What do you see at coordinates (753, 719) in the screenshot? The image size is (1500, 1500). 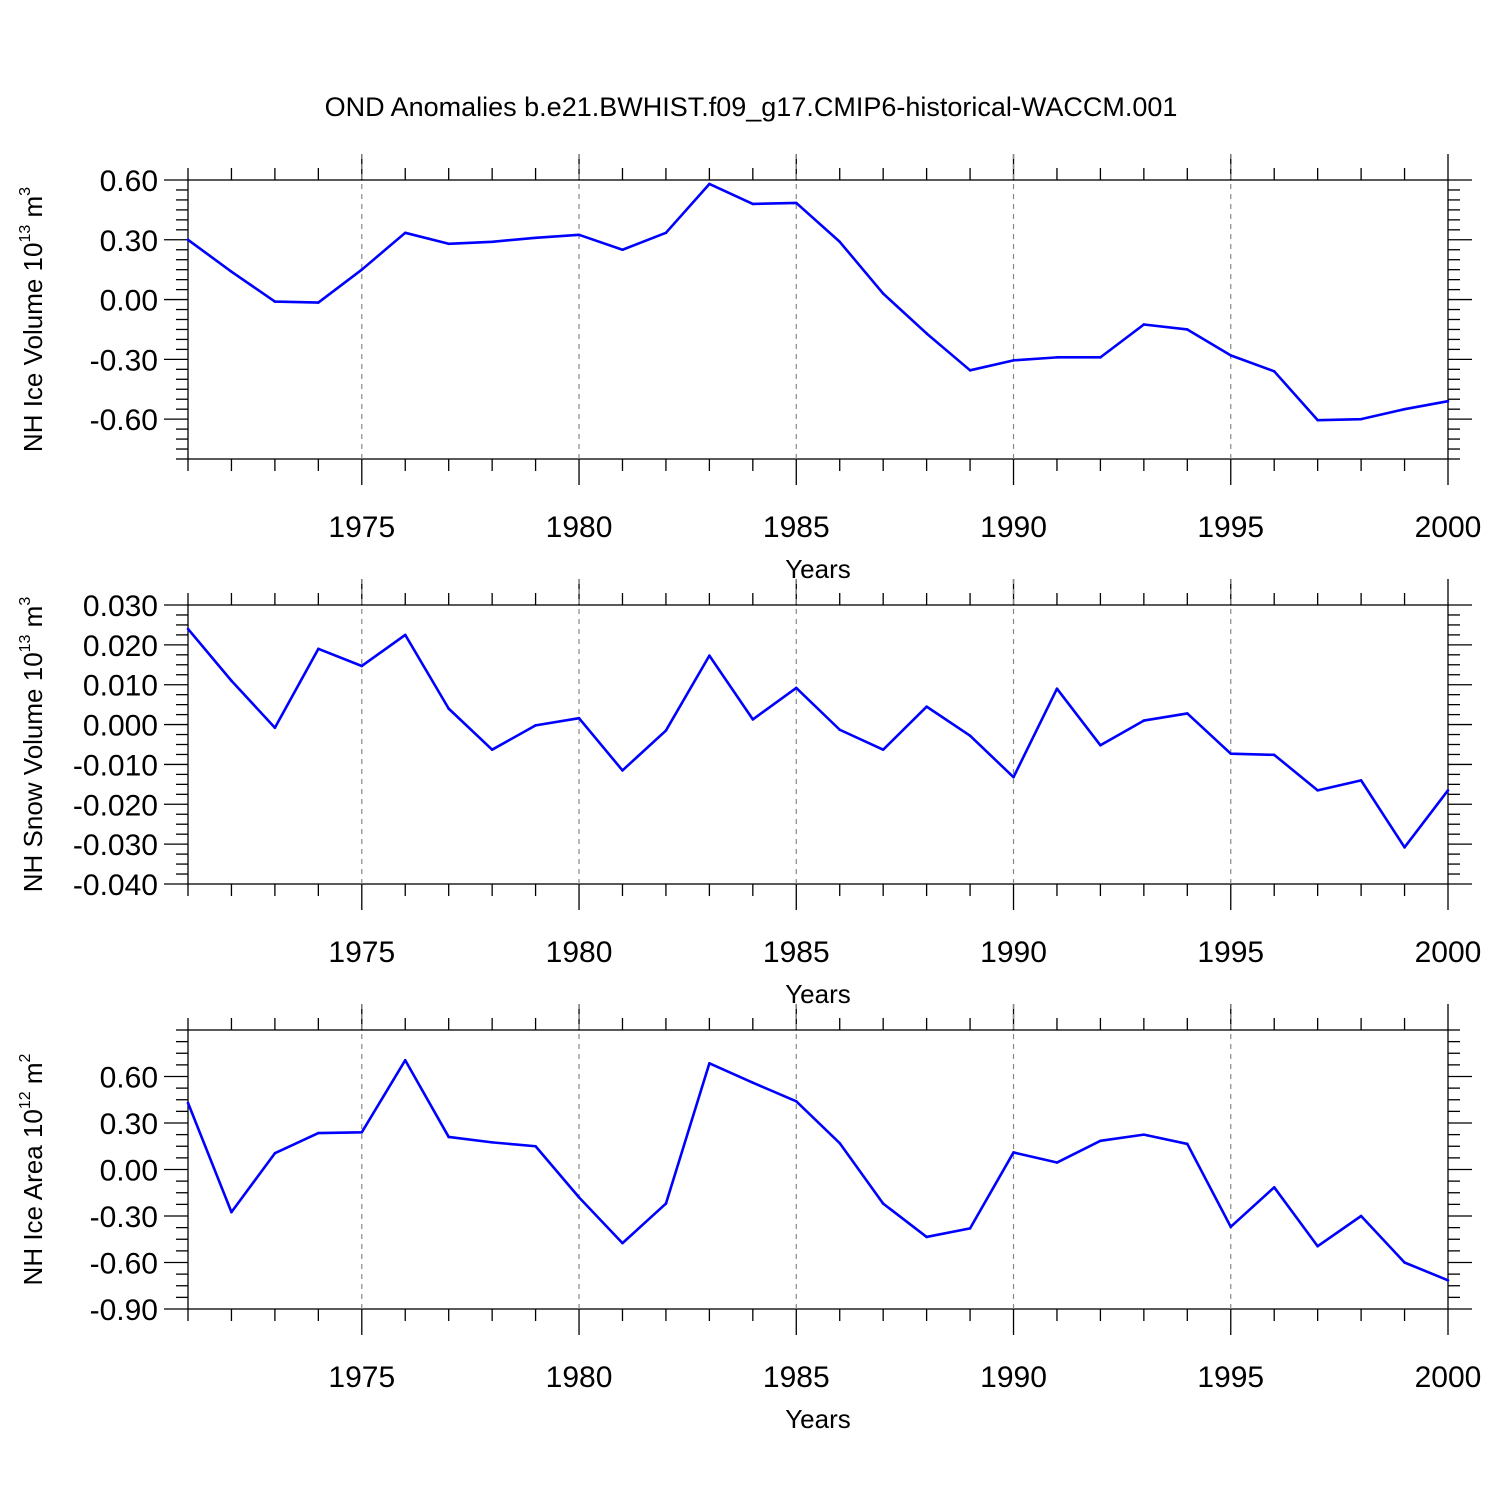 I see `data-point-1984` at bounding box center [753, 719].